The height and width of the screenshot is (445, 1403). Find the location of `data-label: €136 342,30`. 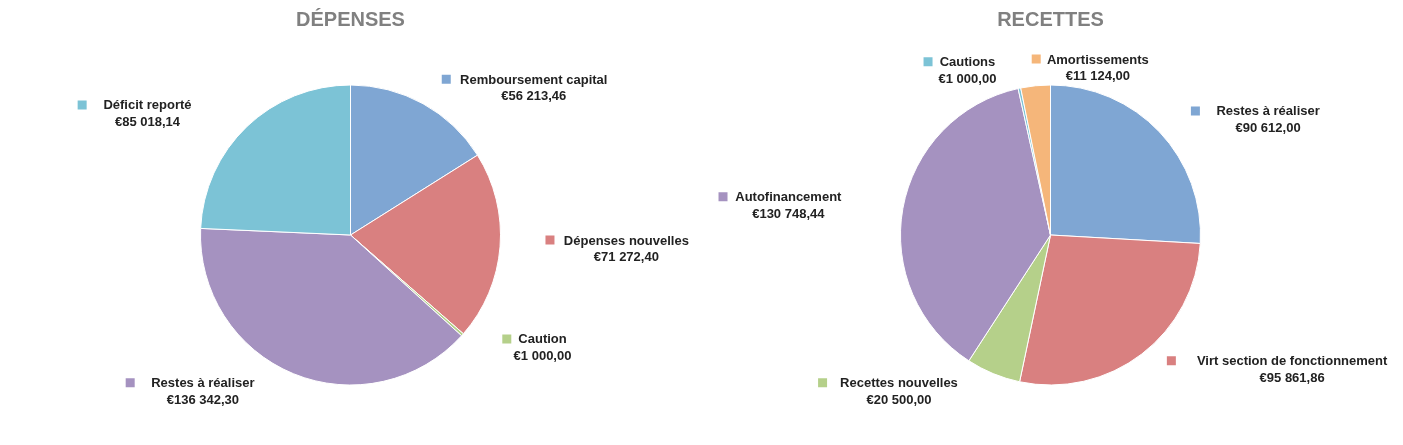

data-label: €136 342,30 is located at coordinates (203, 399).